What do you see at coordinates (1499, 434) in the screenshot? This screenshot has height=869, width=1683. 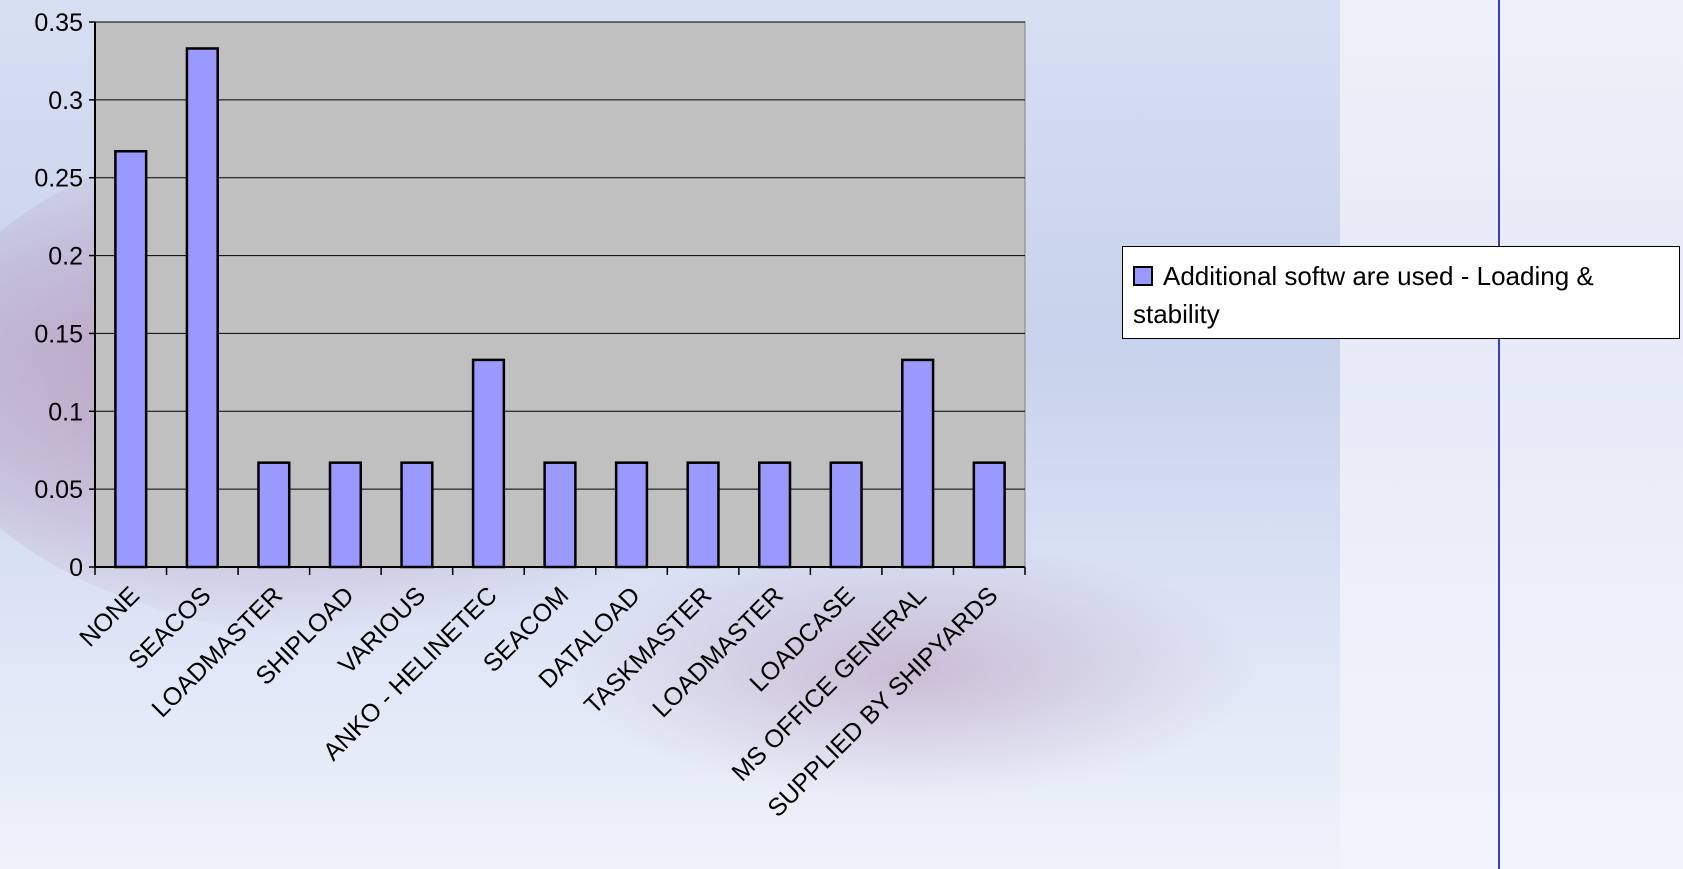 I see `vertical-divider-line` at bounding box center [1499, 434].